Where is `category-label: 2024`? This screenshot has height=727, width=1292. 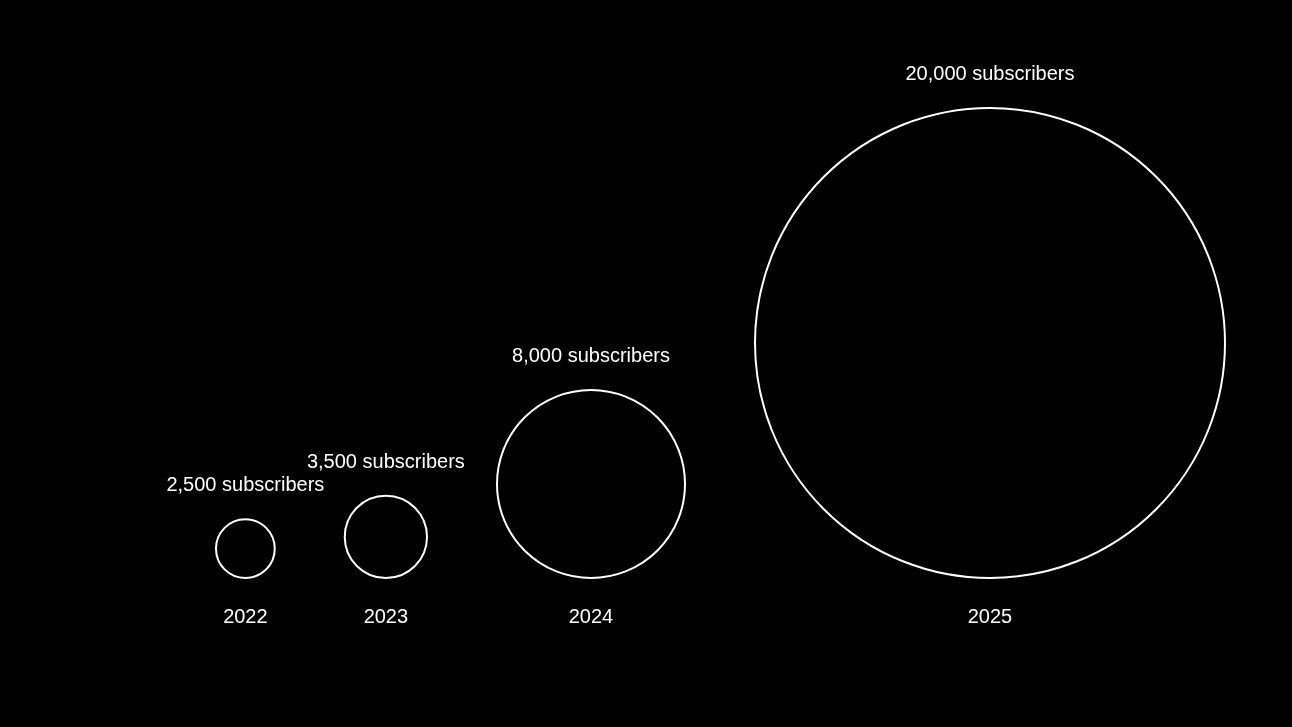
category-label: 2024 is located at coordinates (591, 616).